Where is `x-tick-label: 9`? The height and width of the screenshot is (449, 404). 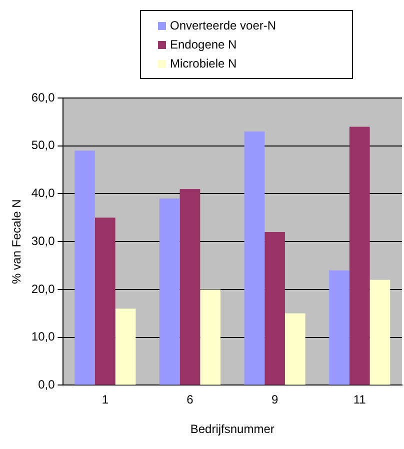 x-tick-label: 9 is located at coordinates (274, 399).